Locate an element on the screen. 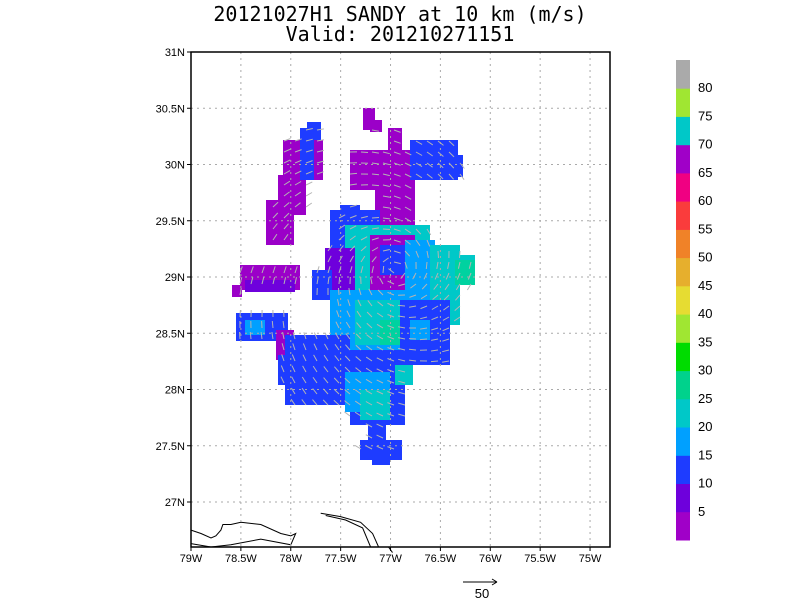  latitude-tick-label: 29N is located at coordinates (175, 278).